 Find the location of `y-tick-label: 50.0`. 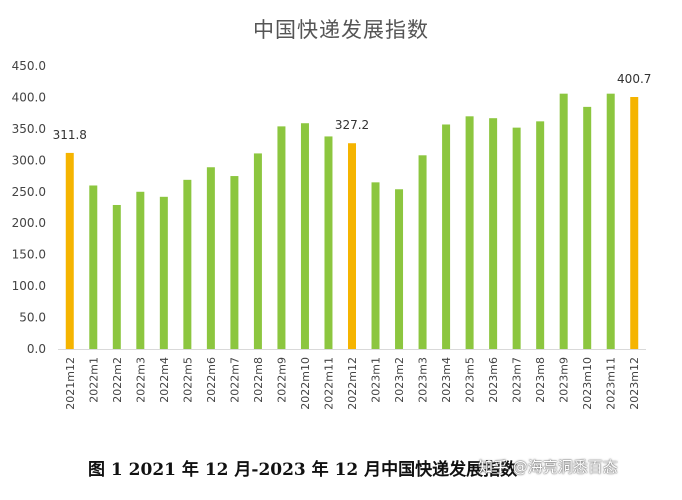

y-tick-label: 50.0 is located at coordinates (32, 318).